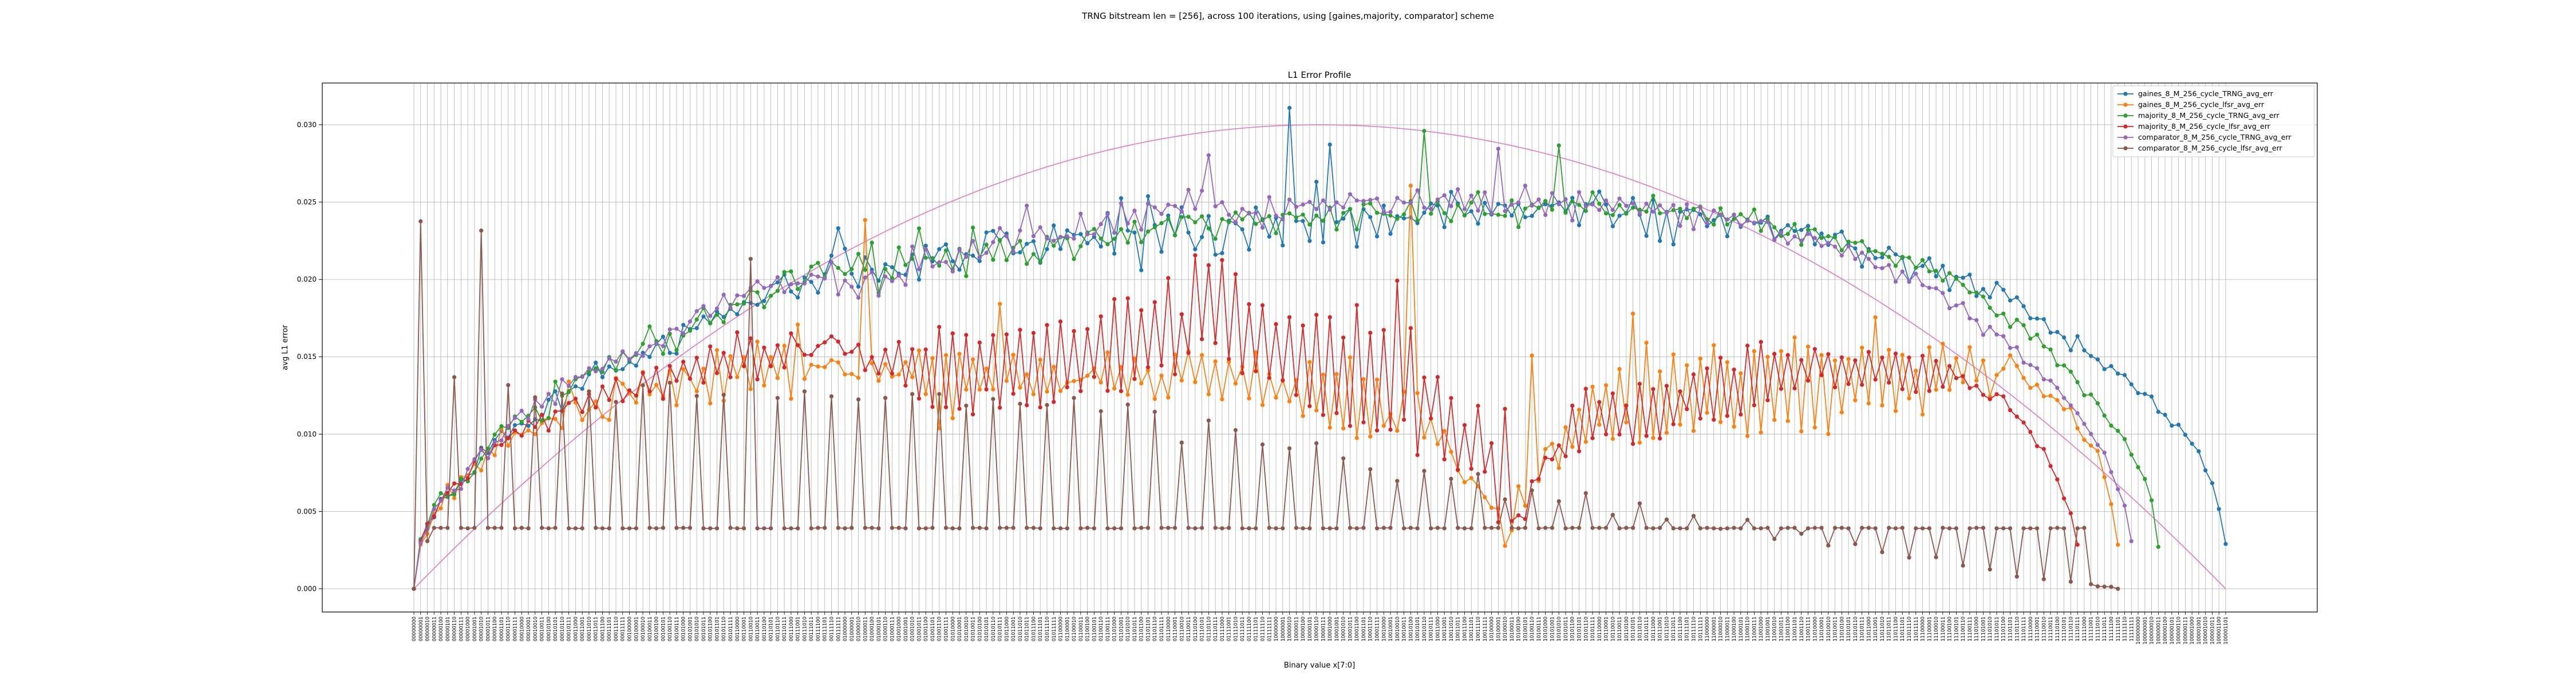 The image size is (2576, 687). I want to click on x-tick-label: 01010000, so click(953, 629).